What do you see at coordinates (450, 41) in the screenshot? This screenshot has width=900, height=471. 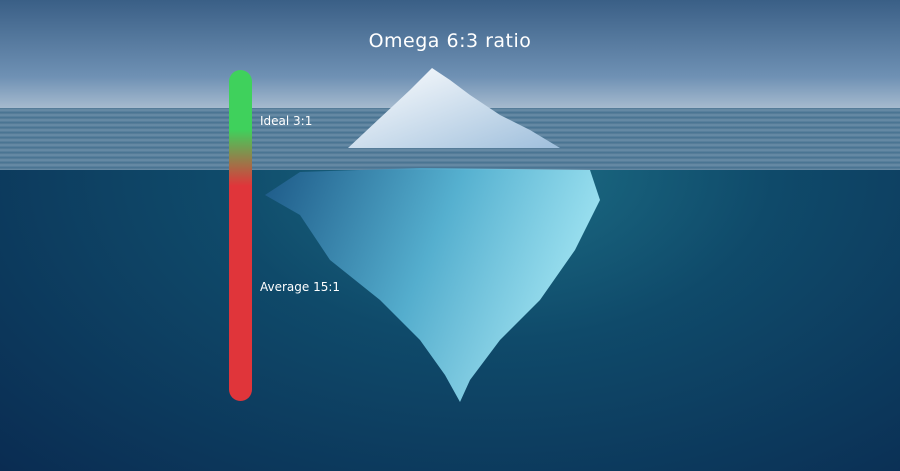 I see `page-title: Omega 6:3 ratio` at bounding box center [450, 41].